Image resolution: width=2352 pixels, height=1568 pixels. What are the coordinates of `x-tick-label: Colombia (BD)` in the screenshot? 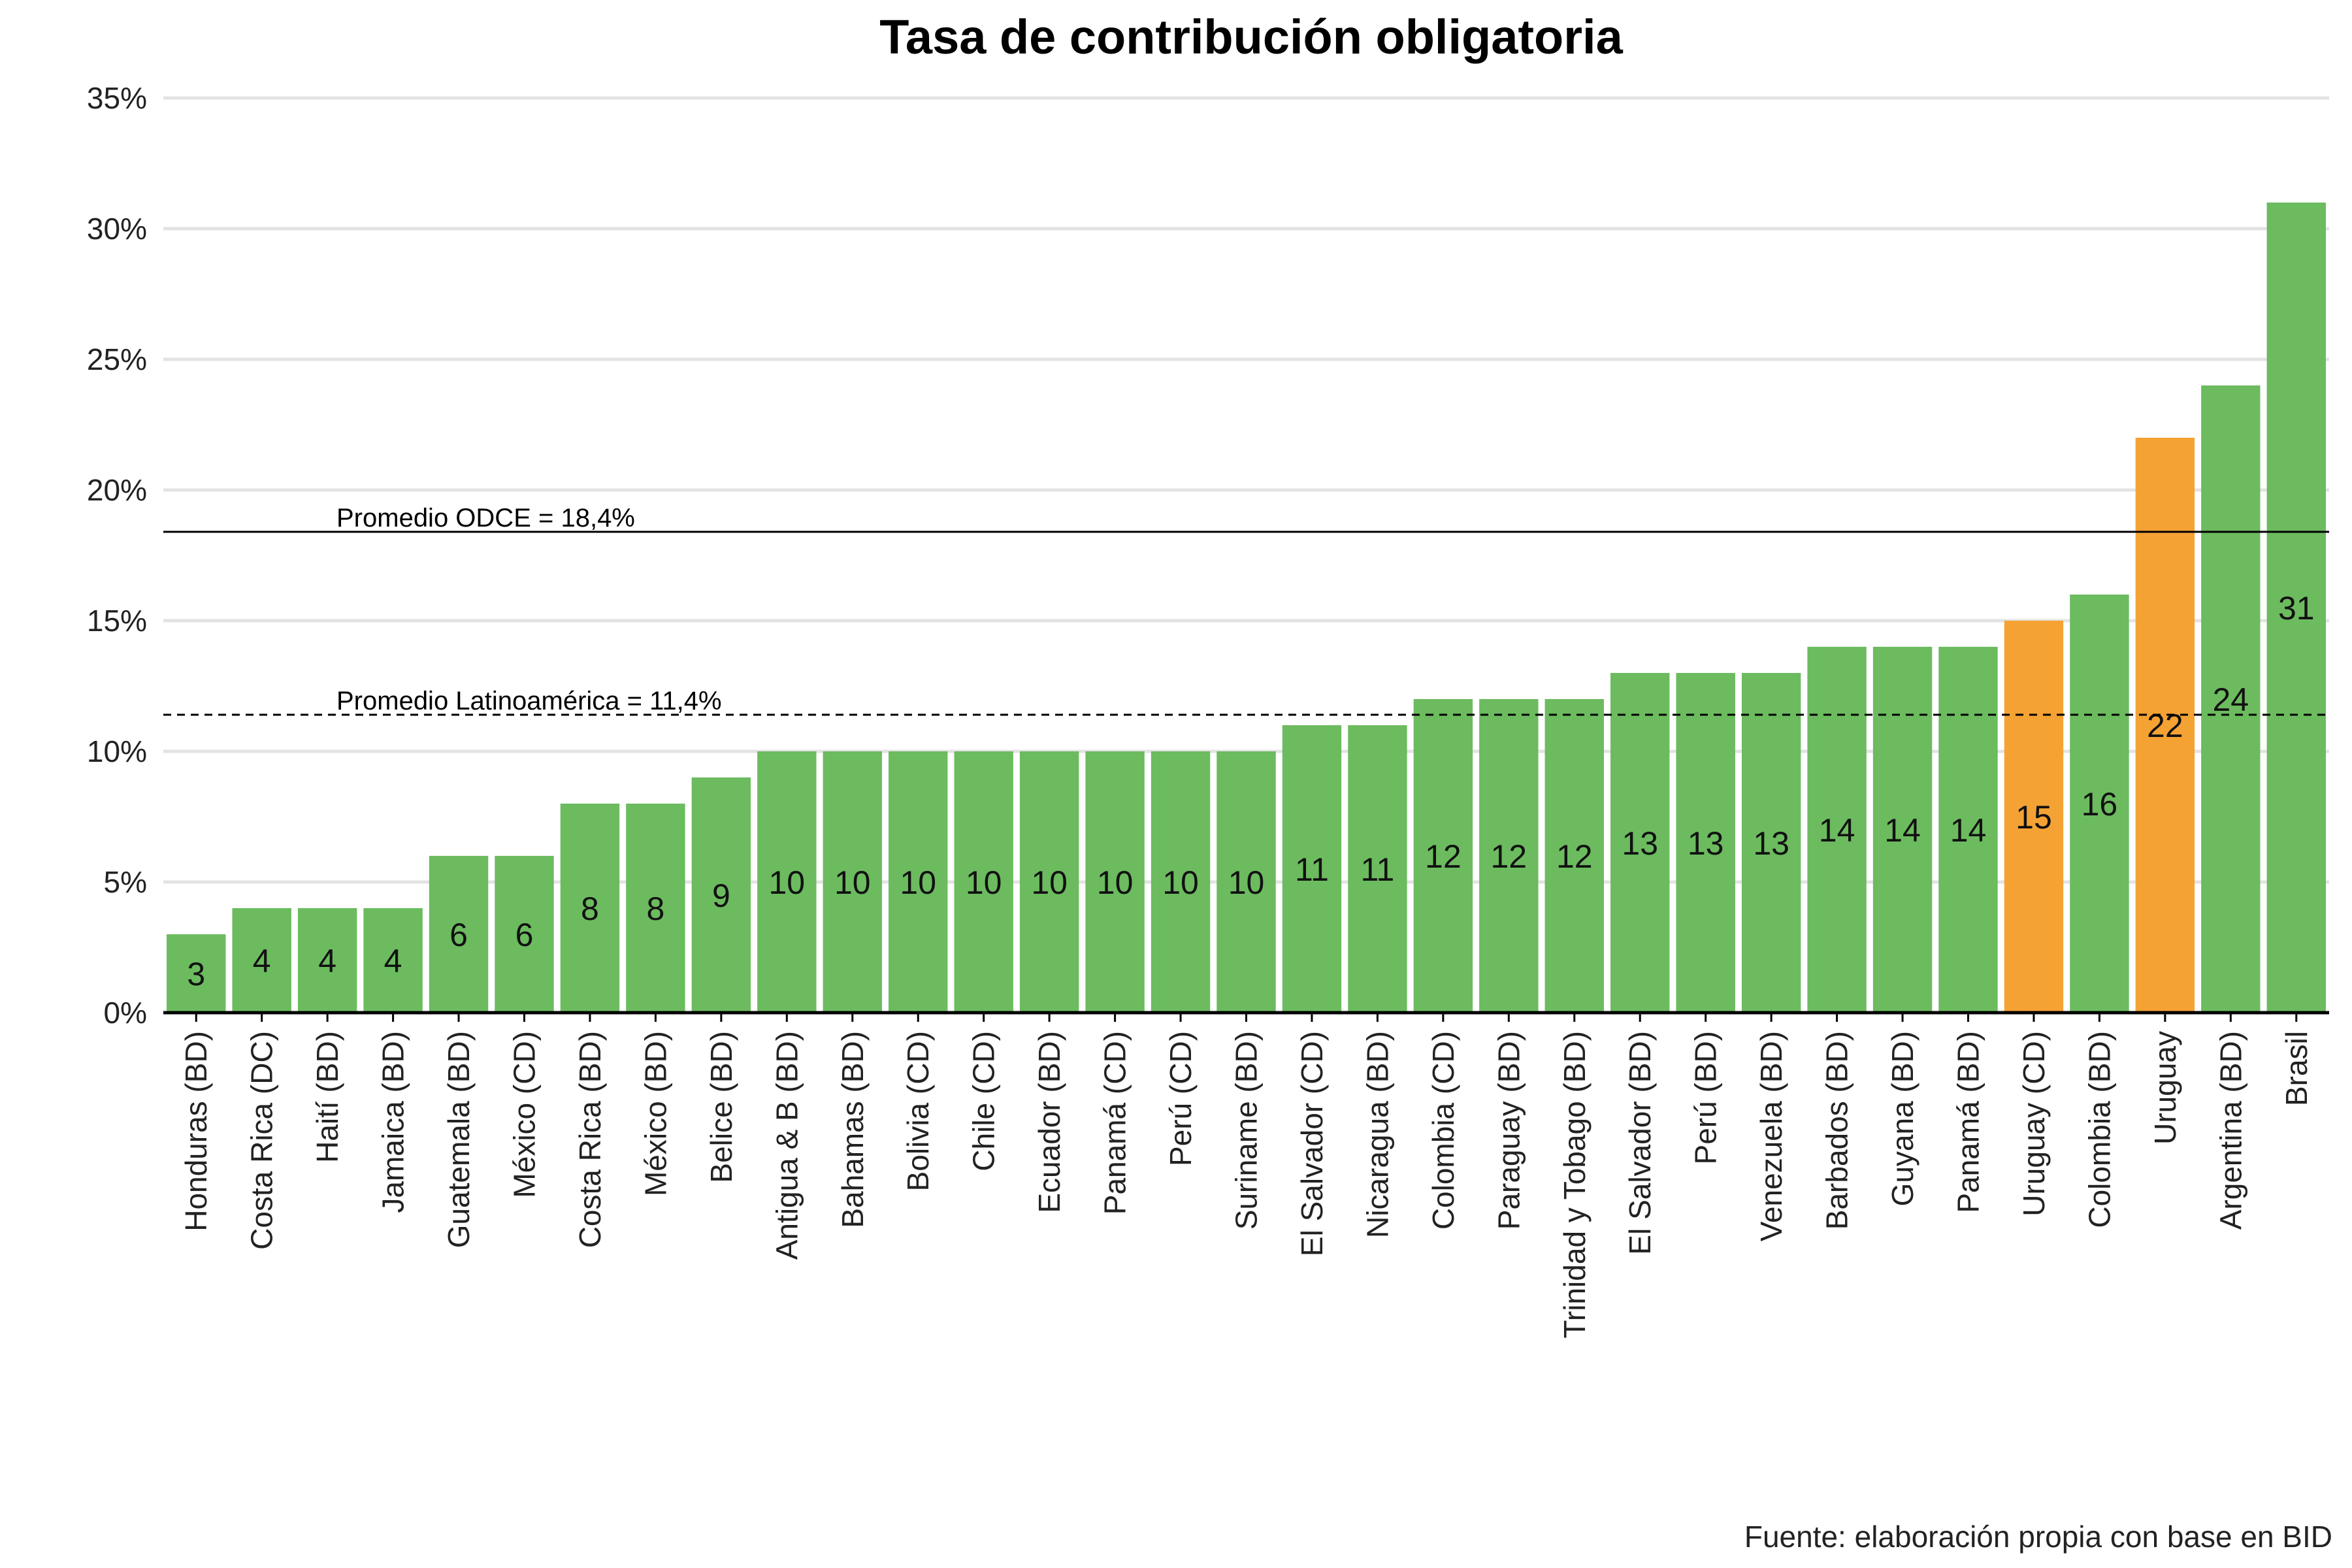 It's located at (2099, 1129).